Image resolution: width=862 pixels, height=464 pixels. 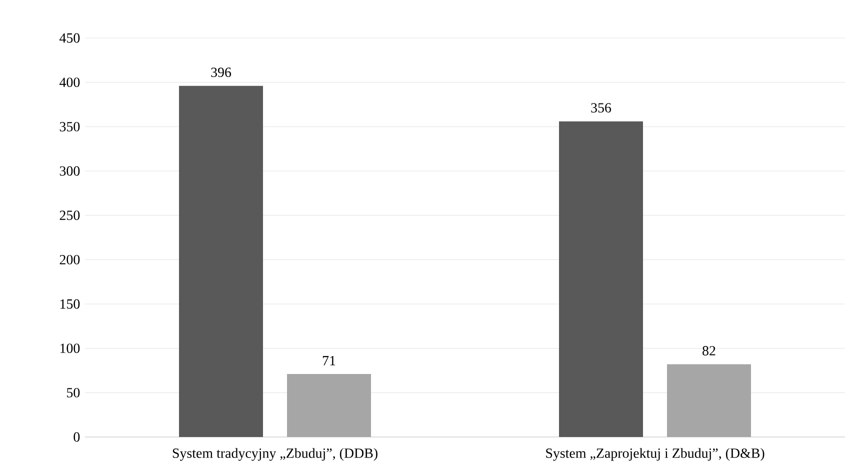 What do you see at coordinates (70, 171) in the screenshot?
I see `y-tick-label: 300` at bounding box center [70, 171].